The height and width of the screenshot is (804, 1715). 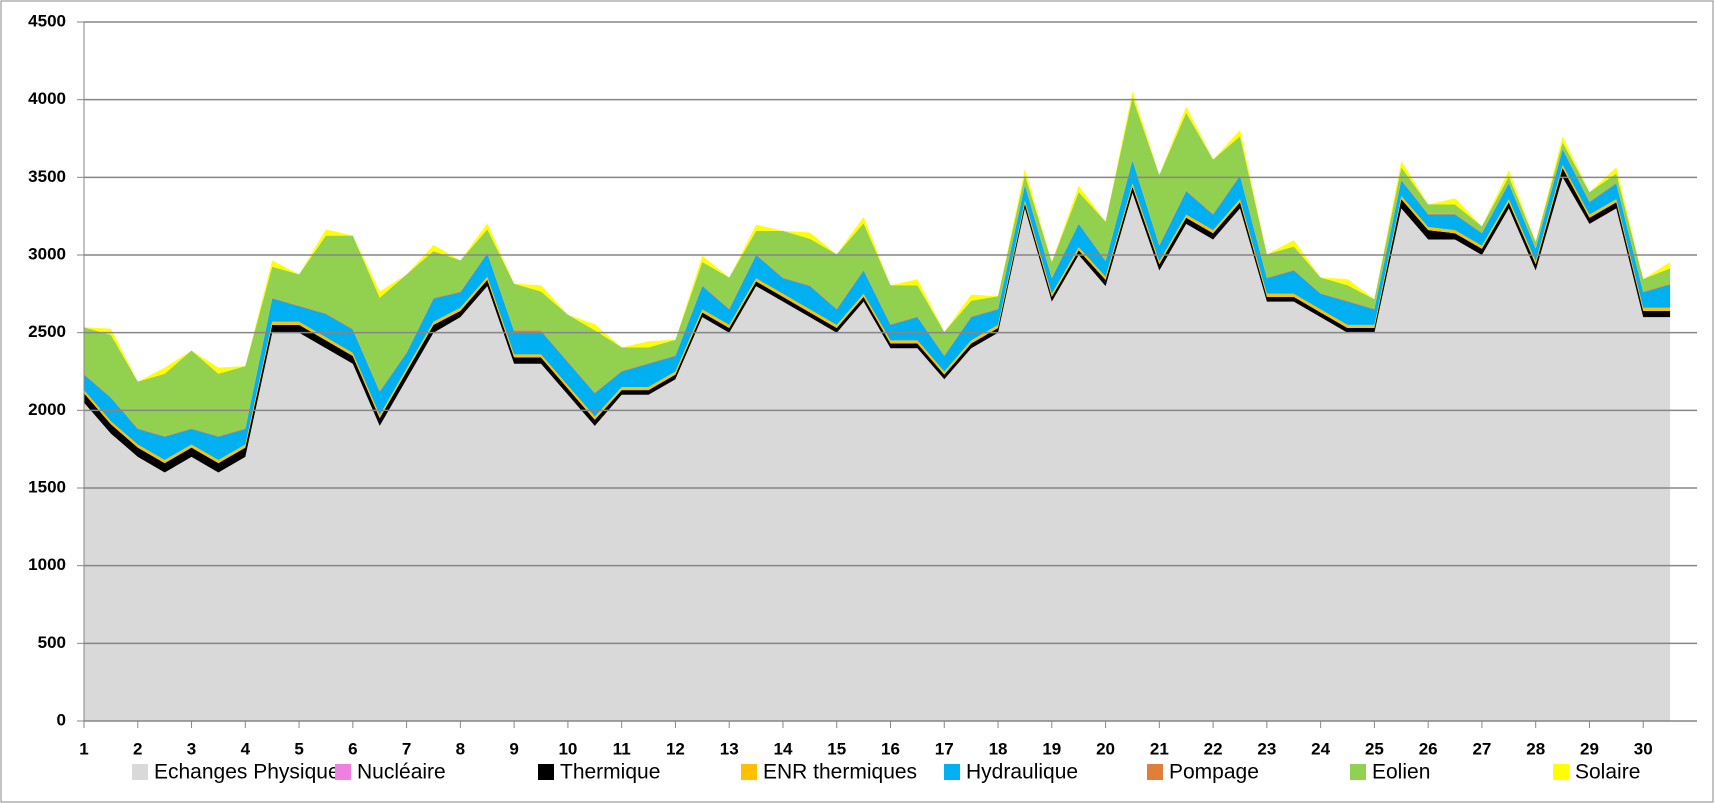 What do you see at coordinates (1643, 748) in the screenshot?
I see `x-tick-label: 30` at bounding box center [1643, 748].